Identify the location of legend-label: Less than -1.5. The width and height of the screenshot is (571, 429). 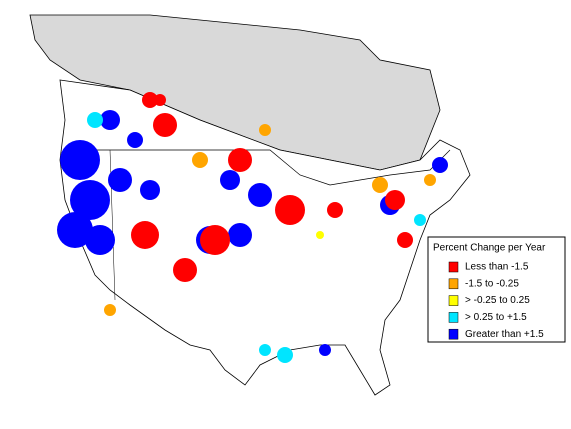
(497, 267).